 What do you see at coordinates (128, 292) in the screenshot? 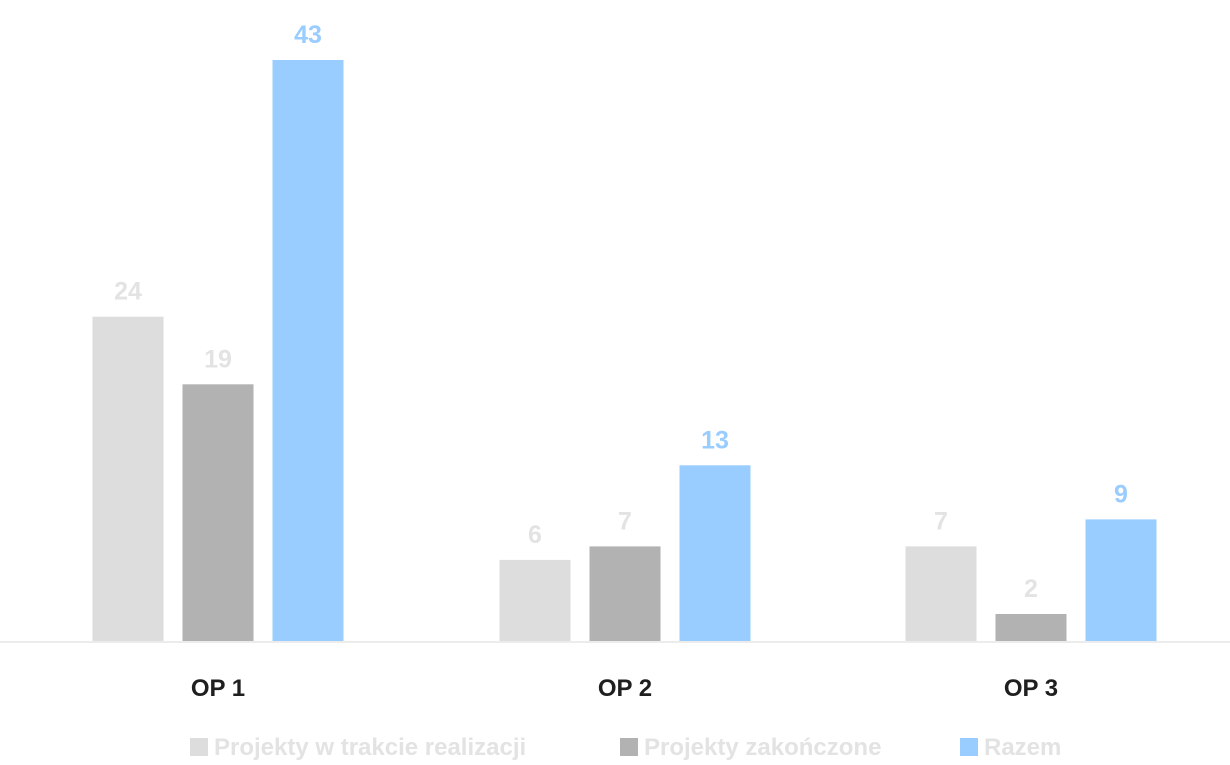
I see `value-label-projekty-w-trakcie-realizacji-op-1: 24` at bounding box center [128, 292].